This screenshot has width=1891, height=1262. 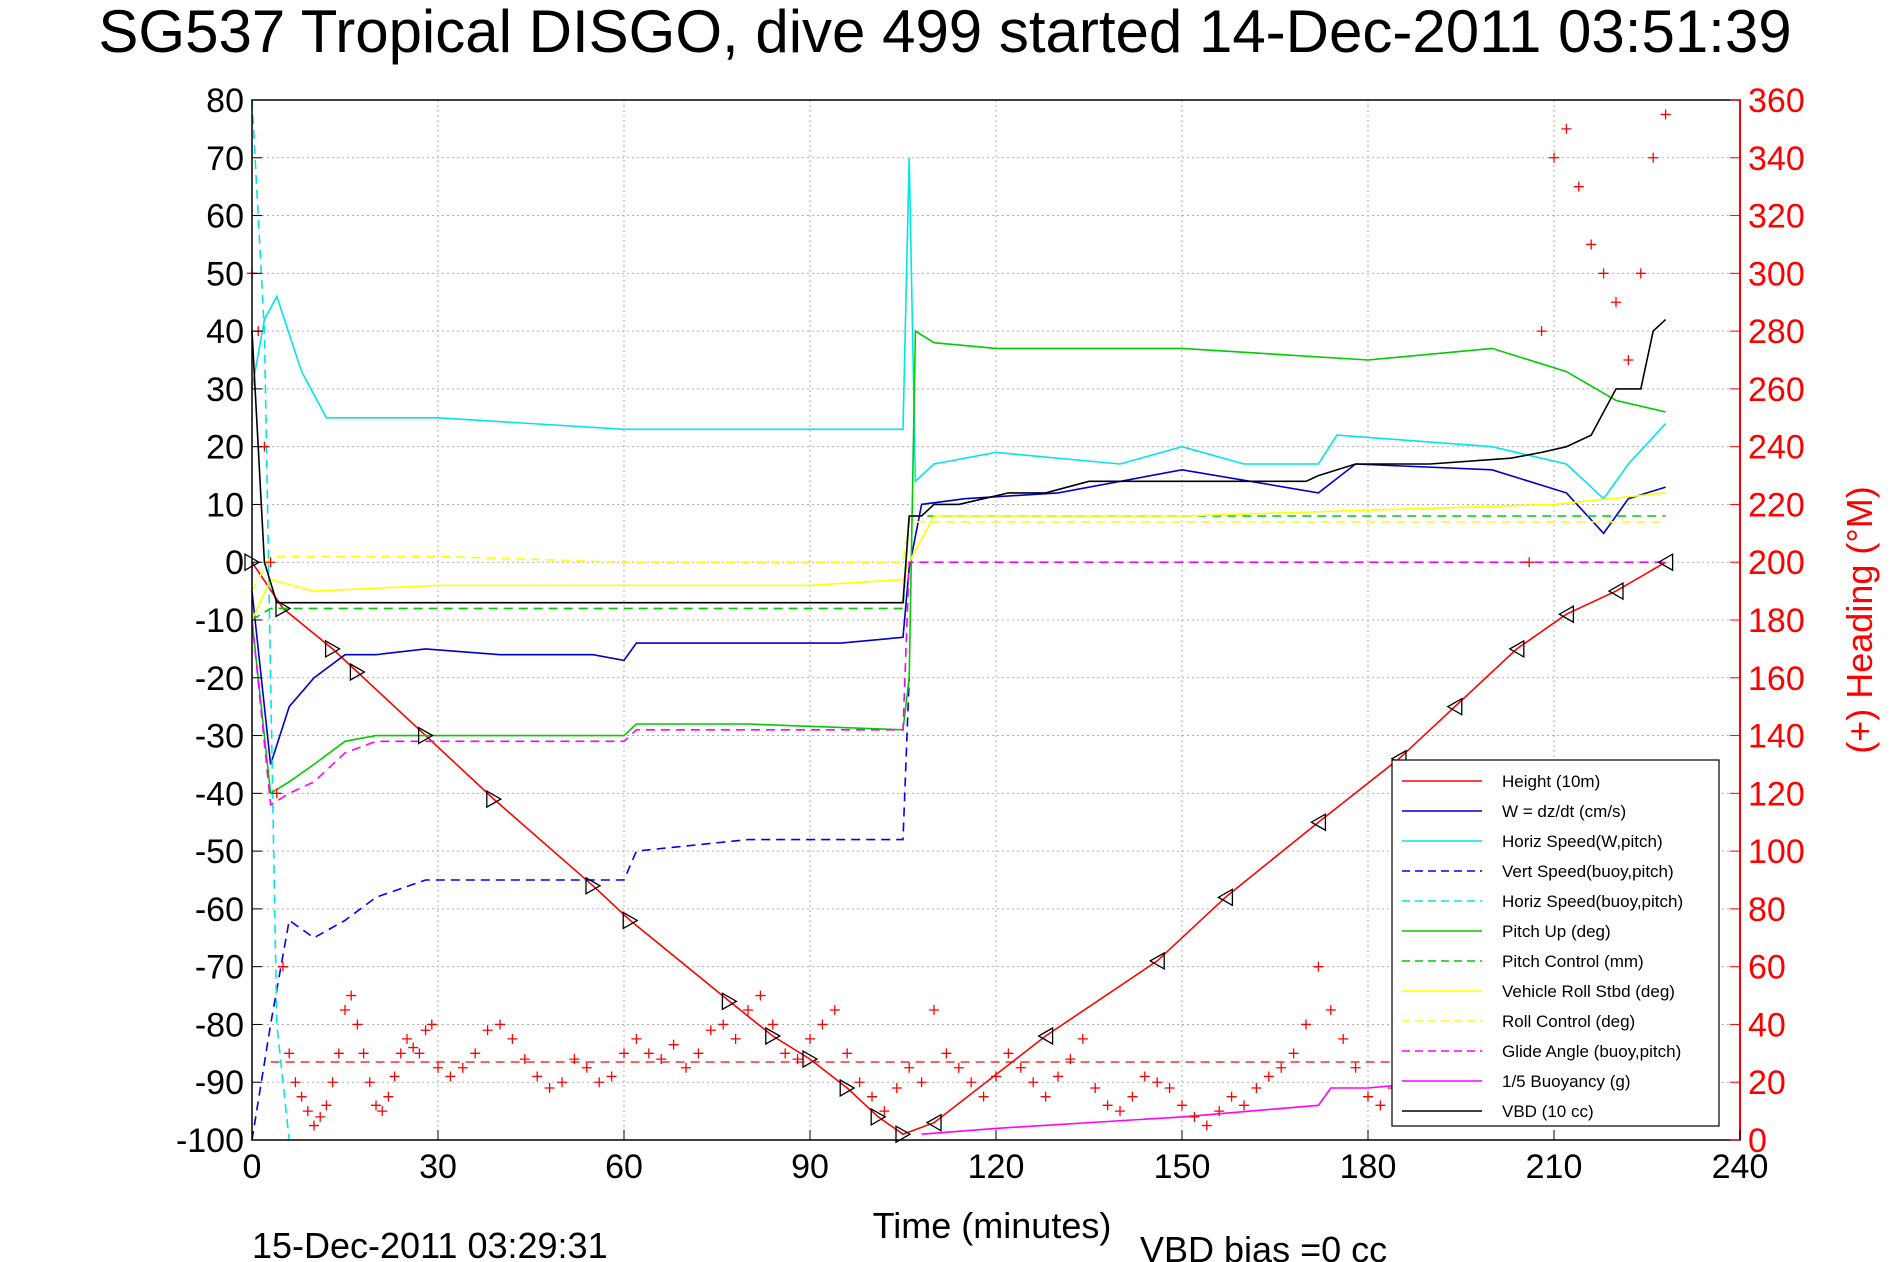 I want to click on legend-label: Vert Speed(buoy,pitch), so click(x=1588, y=871).